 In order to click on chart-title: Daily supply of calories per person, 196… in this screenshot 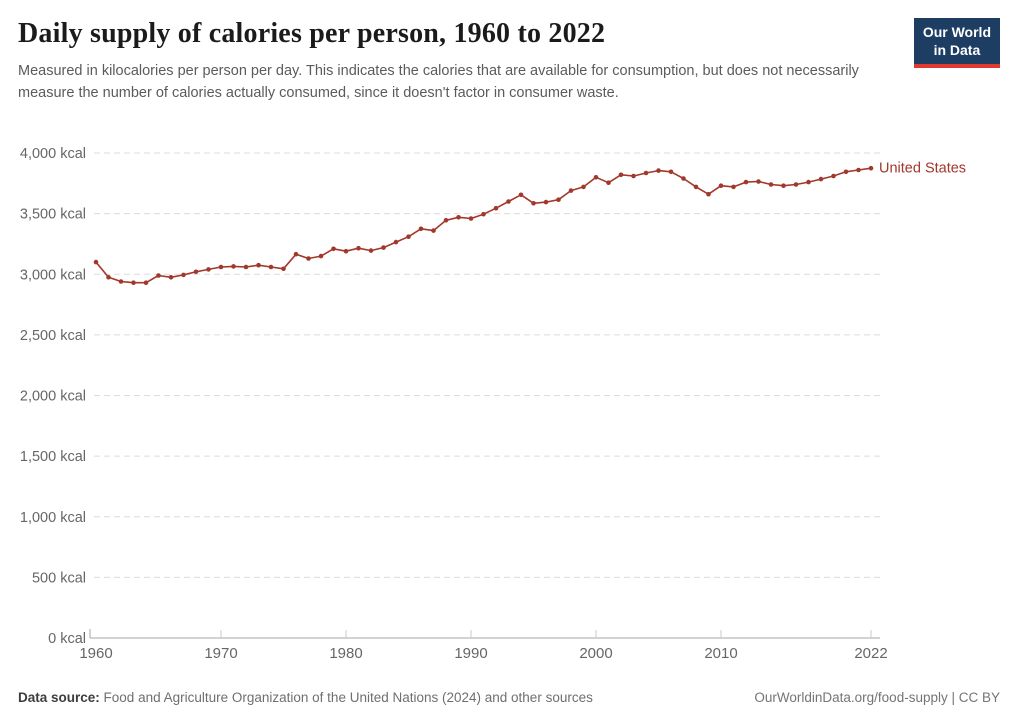, I will do `click(312, 33)`.